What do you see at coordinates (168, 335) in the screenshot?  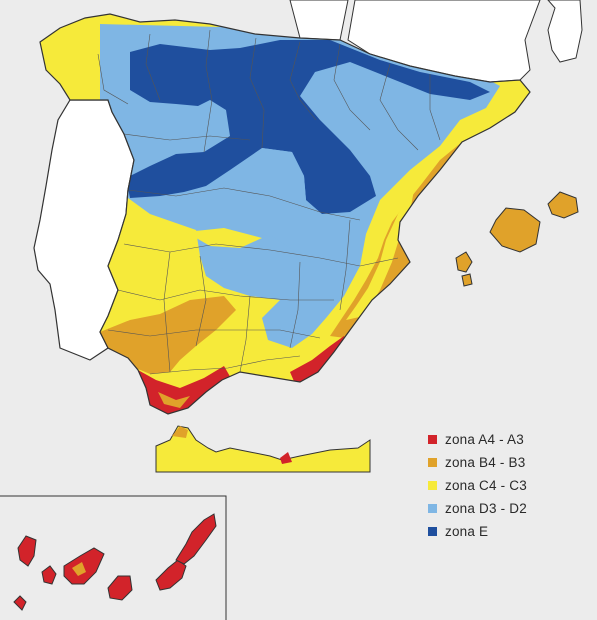 I see `zone-b-region` at bounding box center [168, 335].